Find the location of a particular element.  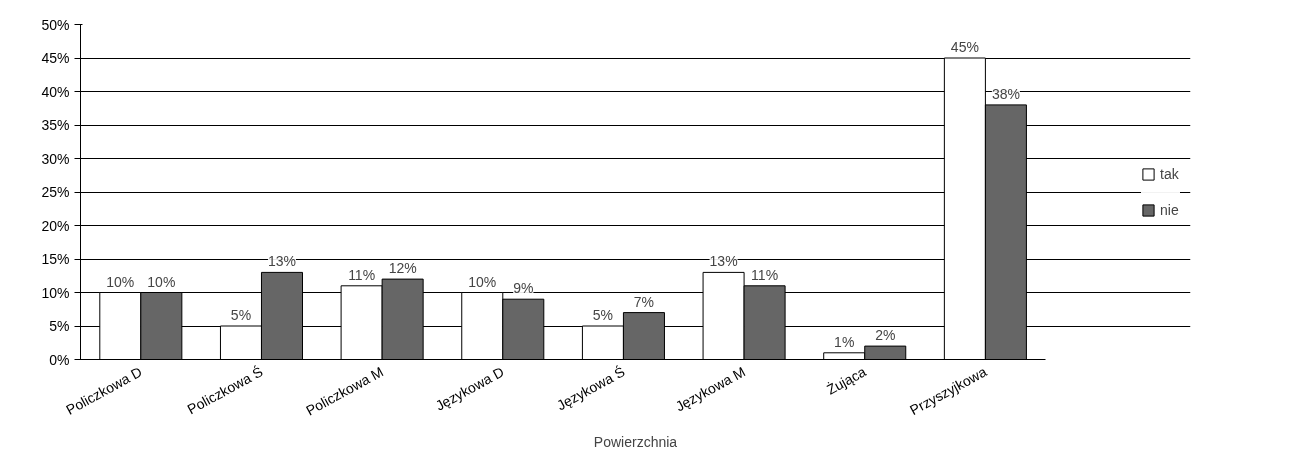

data-label: 9% is located at coordinates (523, 288).